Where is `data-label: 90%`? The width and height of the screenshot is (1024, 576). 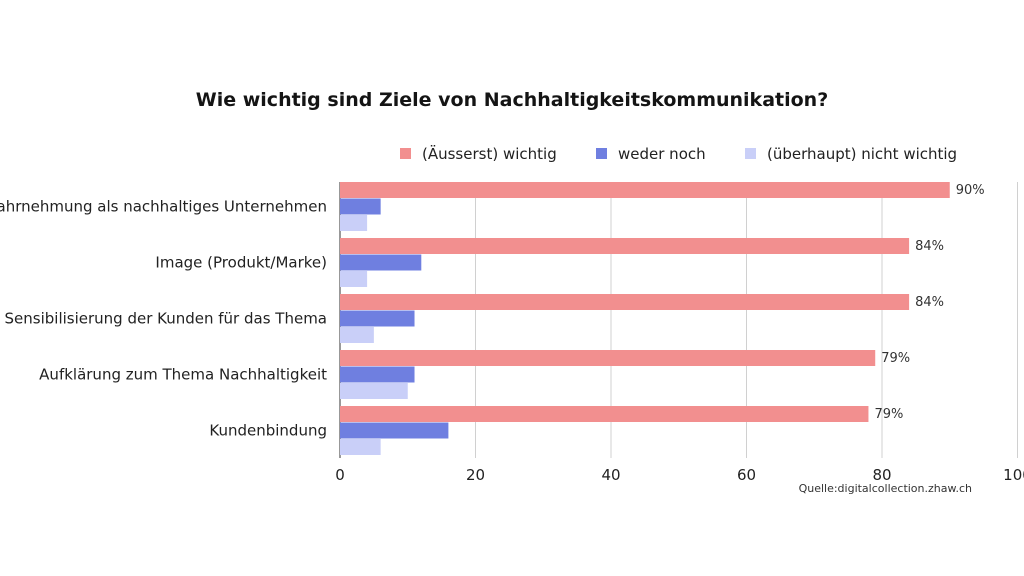
data-label: 90% is located at coordinates (970, 190).